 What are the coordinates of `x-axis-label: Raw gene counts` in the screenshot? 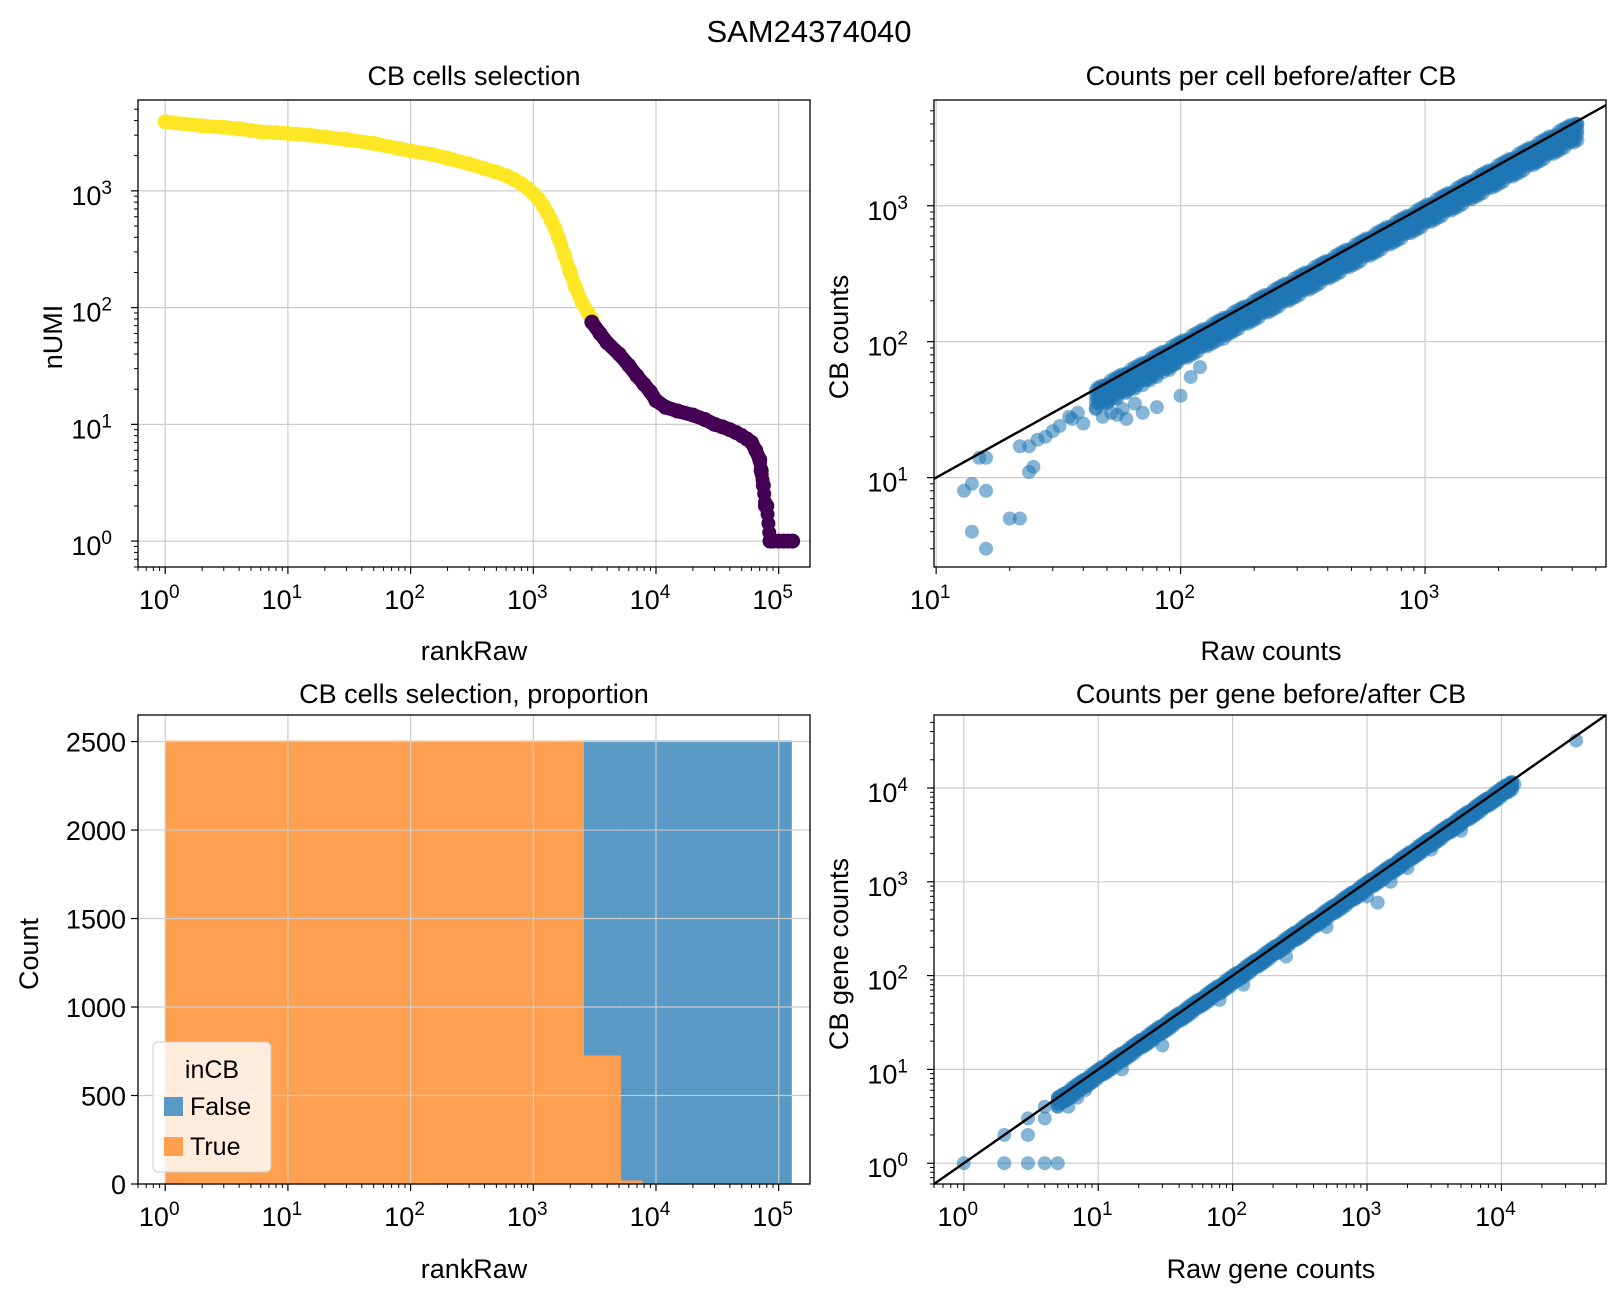 It's located at (1271, 1269).